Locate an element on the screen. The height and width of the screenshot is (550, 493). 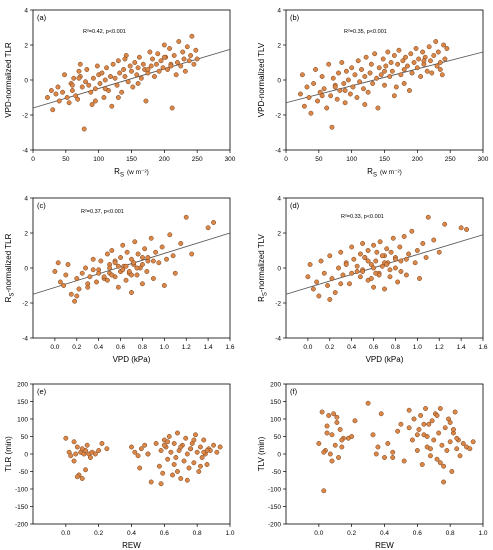
y-axis-label: TLR (min) is located at coordinates (8, 454).